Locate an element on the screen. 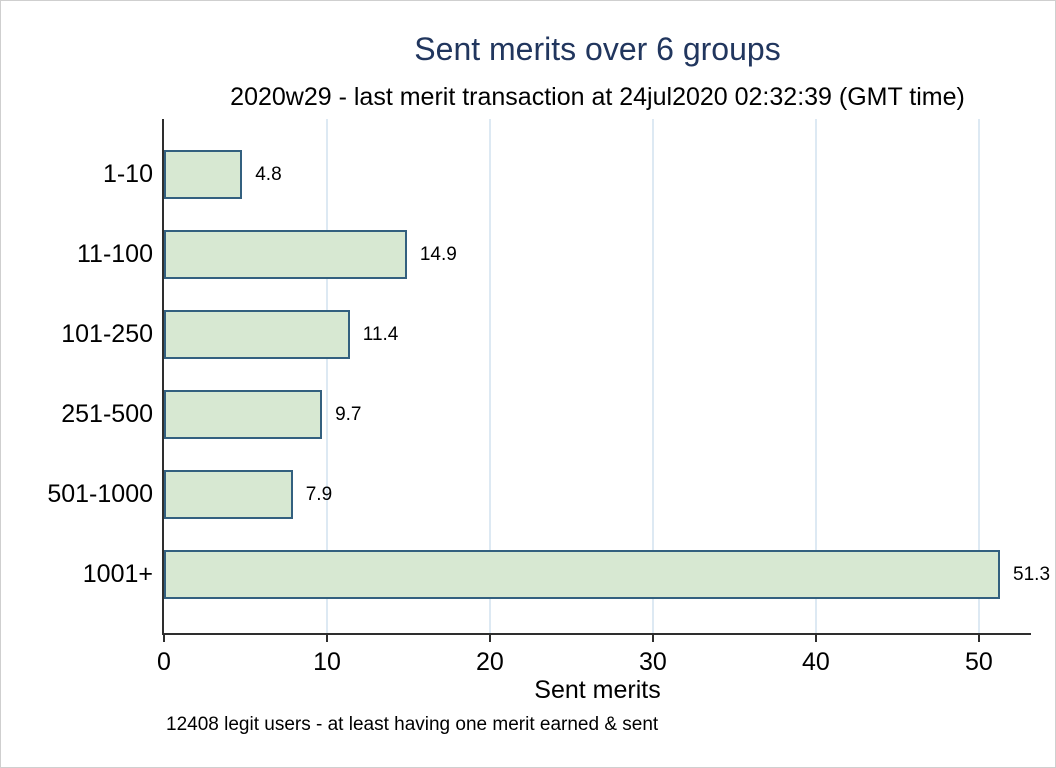  value-label: 14.9 is located at coordinates (438, 254).